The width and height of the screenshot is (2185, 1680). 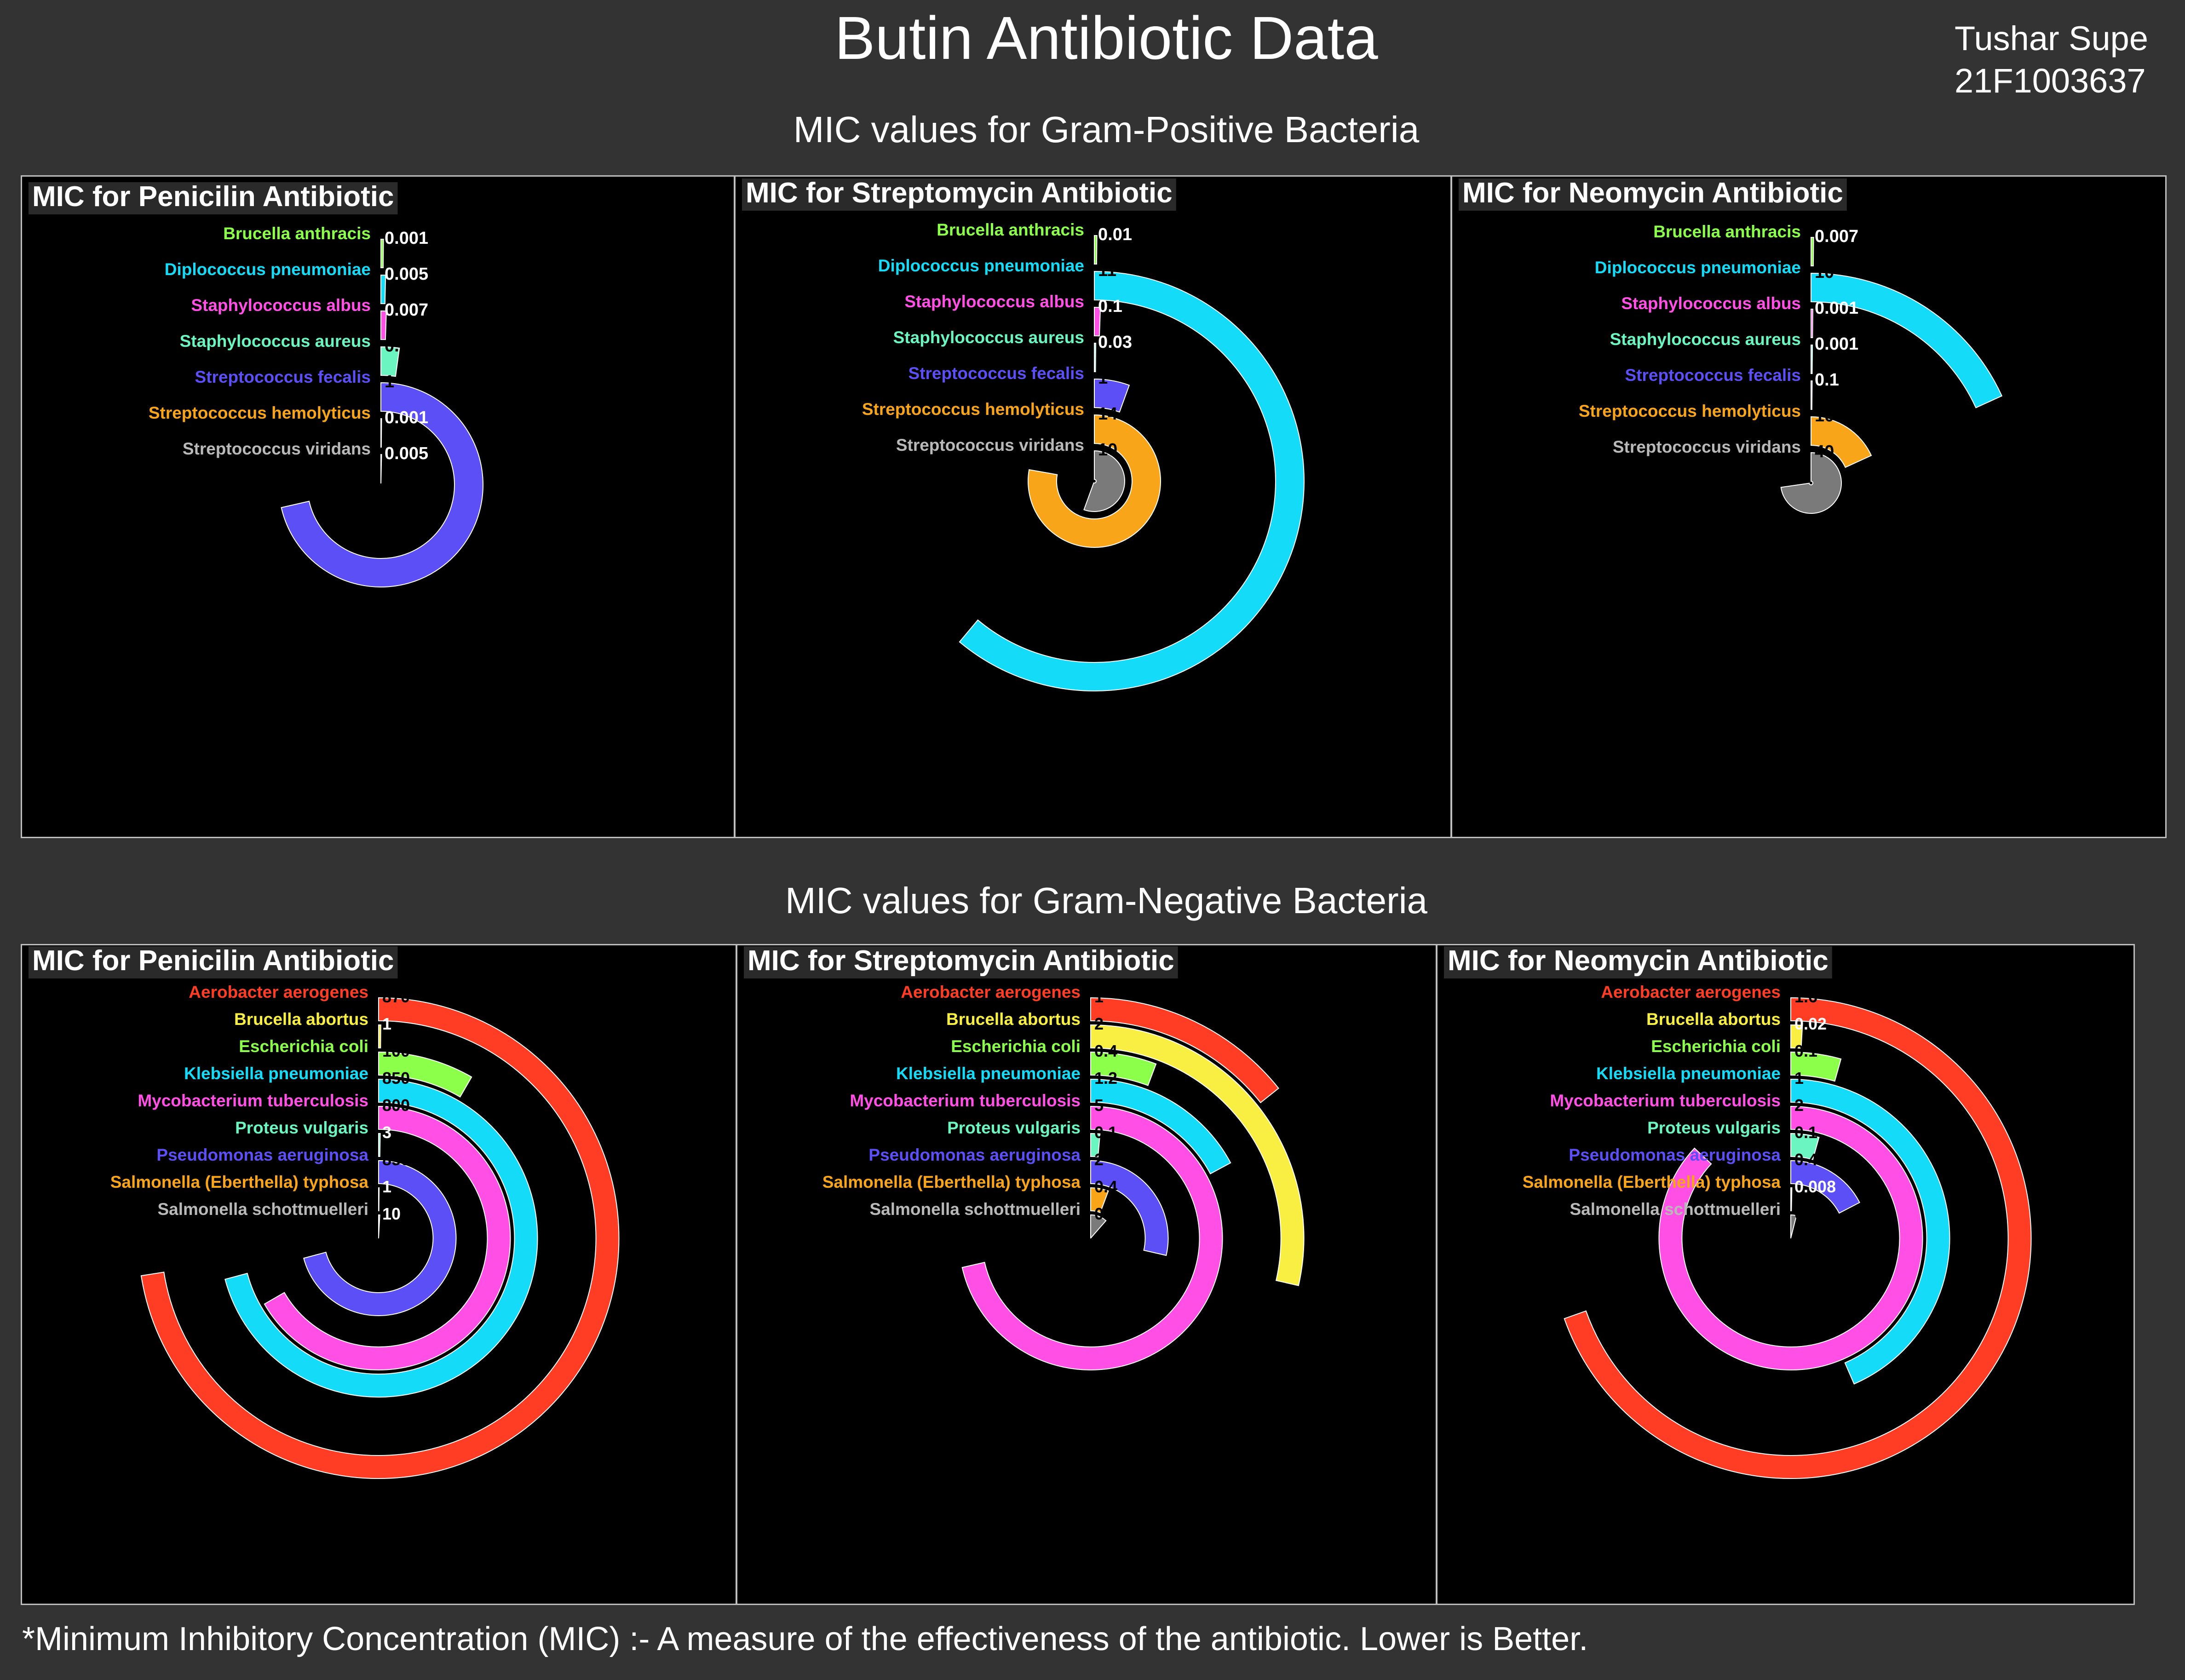 I want to click on author-block: Tushar Supe 21F1003637, so click(x=2051, y=59).